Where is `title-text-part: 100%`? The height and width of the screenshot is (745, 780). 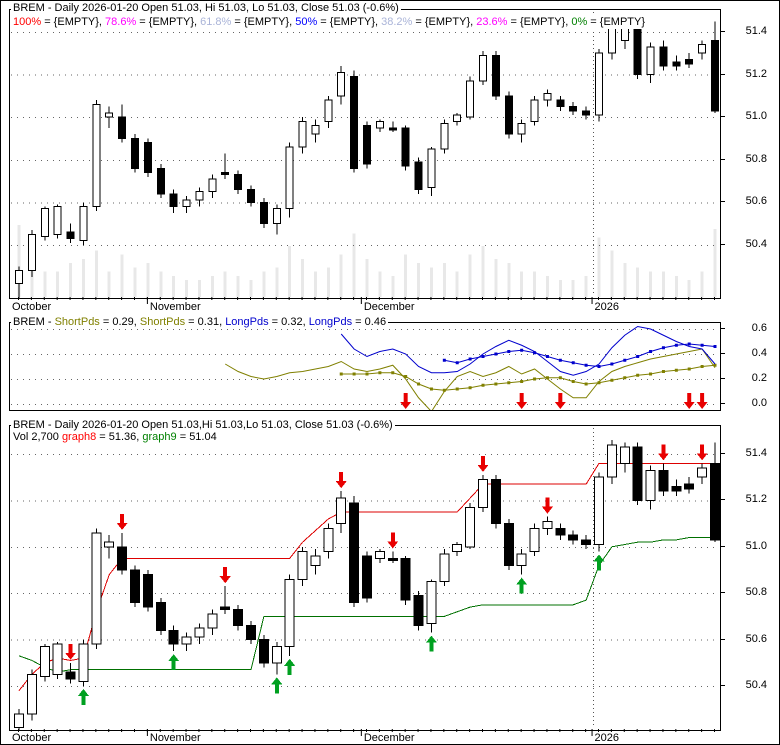
title-text-part: 100% is located at coordinates (27, 22).